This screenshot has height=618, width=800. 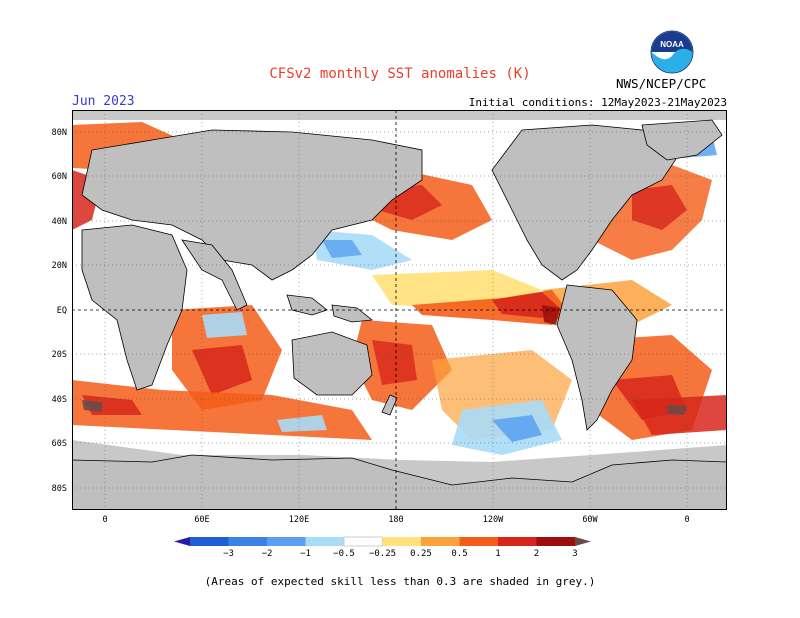 I want to click on colorbar-tick-label: 3, so click(x=574, y=554).